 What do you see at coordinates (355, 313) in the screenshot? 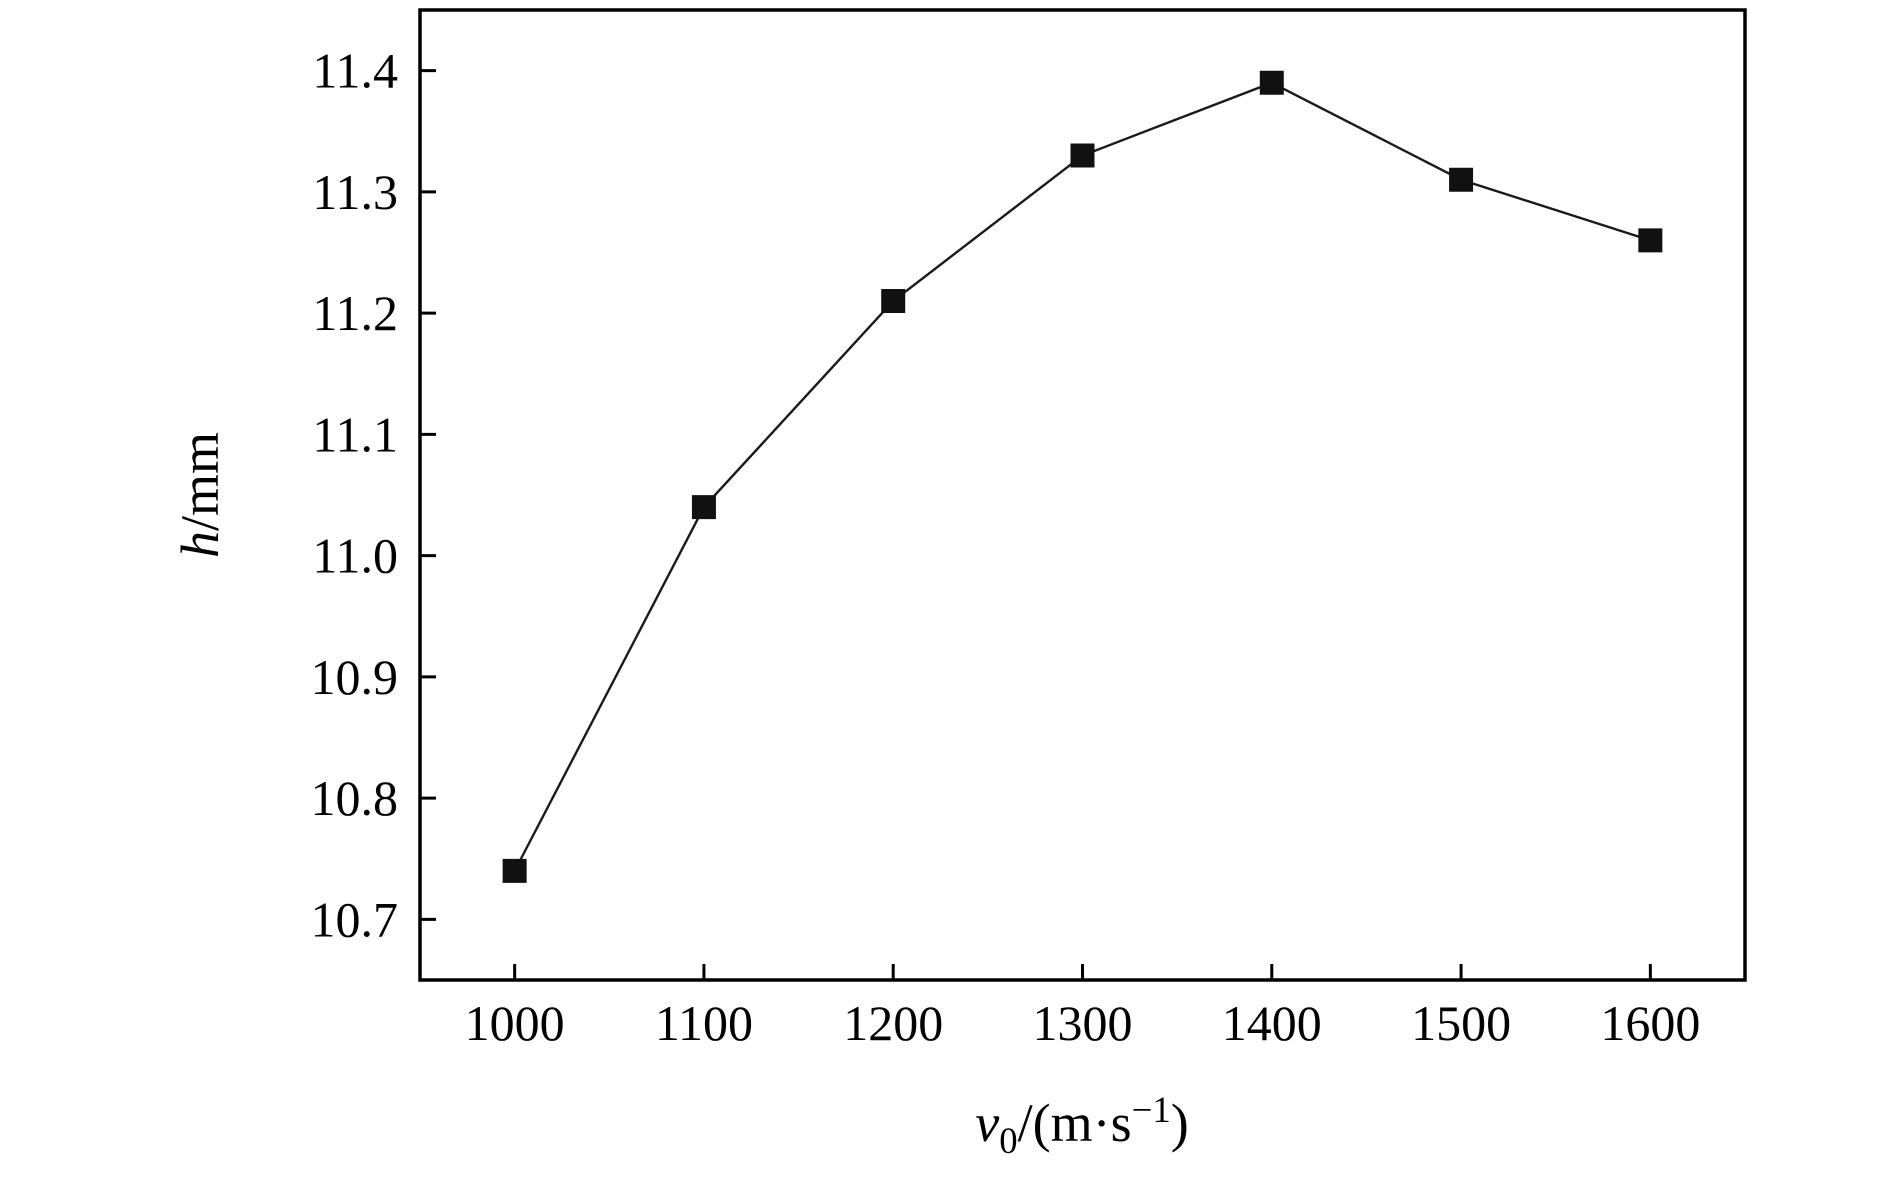
I see `y-tick-label: 11.2` at bounding box center [355, 313].